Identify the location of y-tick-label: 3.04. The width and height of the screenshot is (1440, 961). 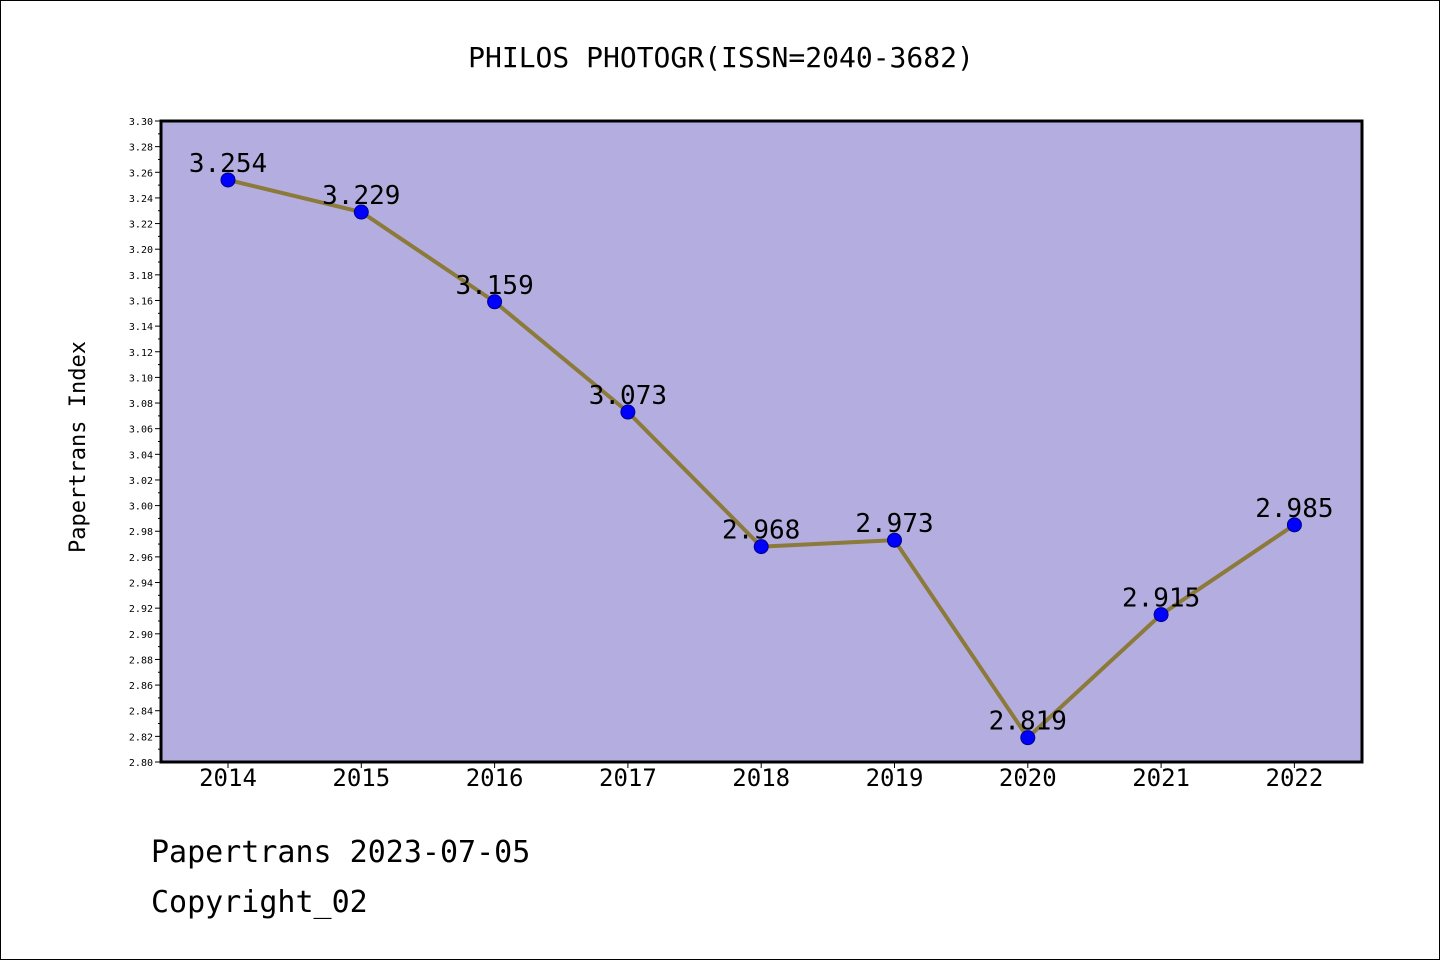
(141, 455).